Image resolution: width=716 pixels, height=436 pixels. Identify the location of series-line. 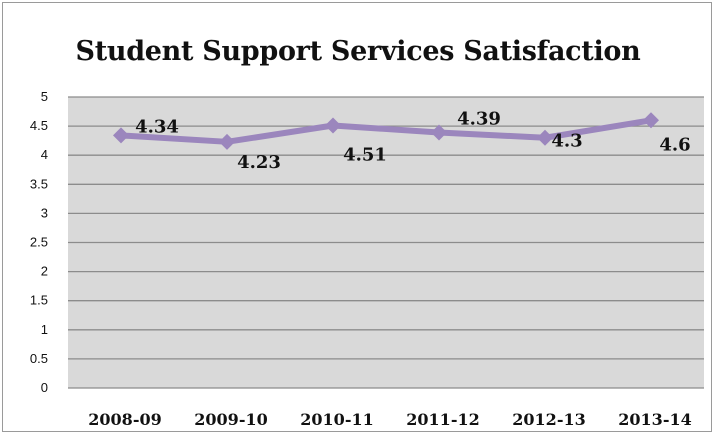
(386, 131).